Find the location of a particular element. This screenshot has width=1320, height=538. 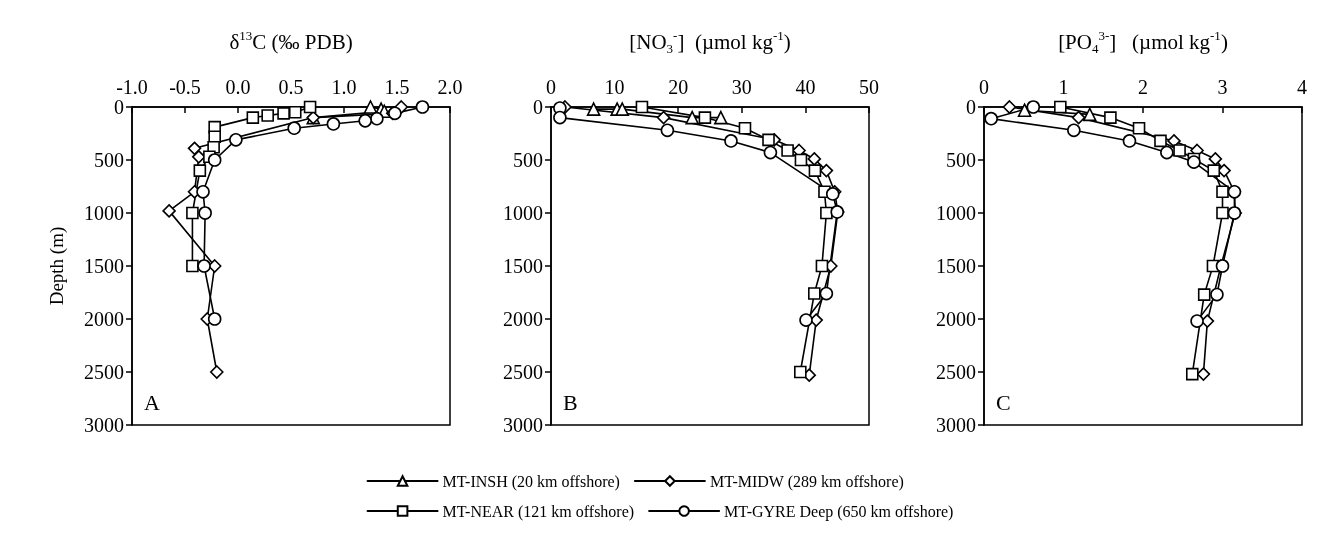

x-tick-label: 10 is located at coordinates (614, 87).